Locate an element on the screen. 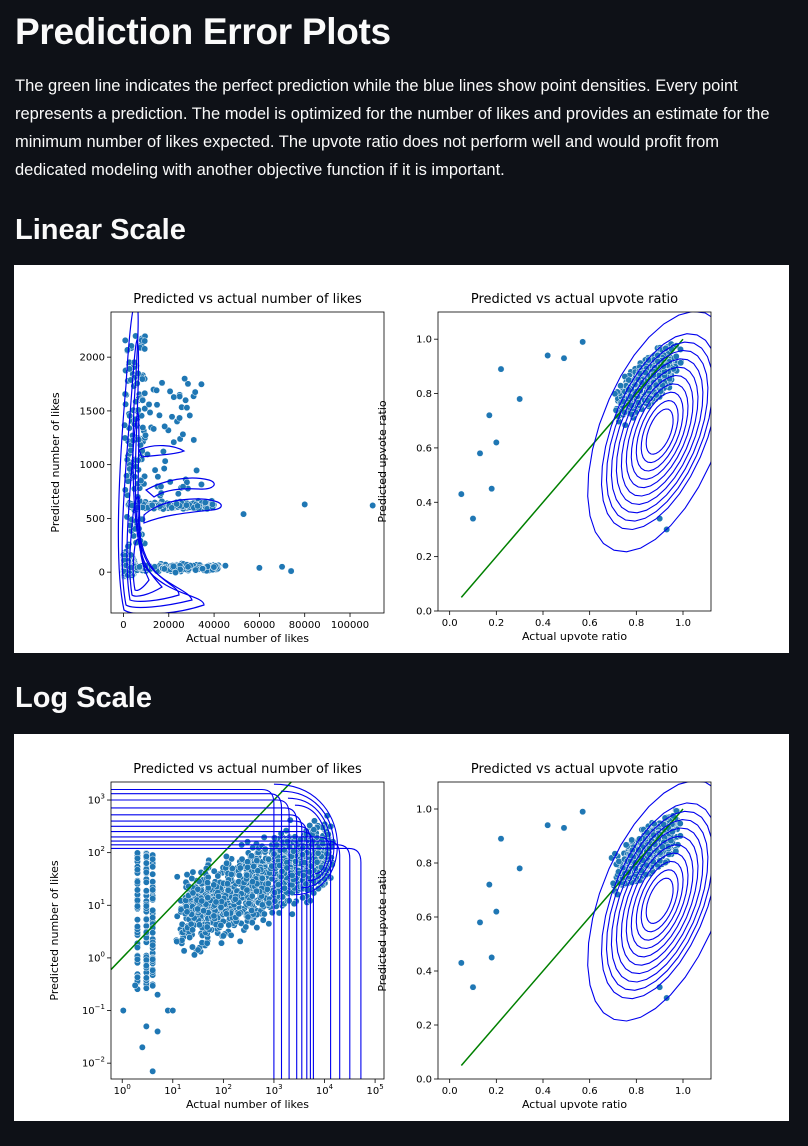 The width and height of the screenshot is (808, 1146). x-tick-label: 0.2 is located at coordinates (496, 623).